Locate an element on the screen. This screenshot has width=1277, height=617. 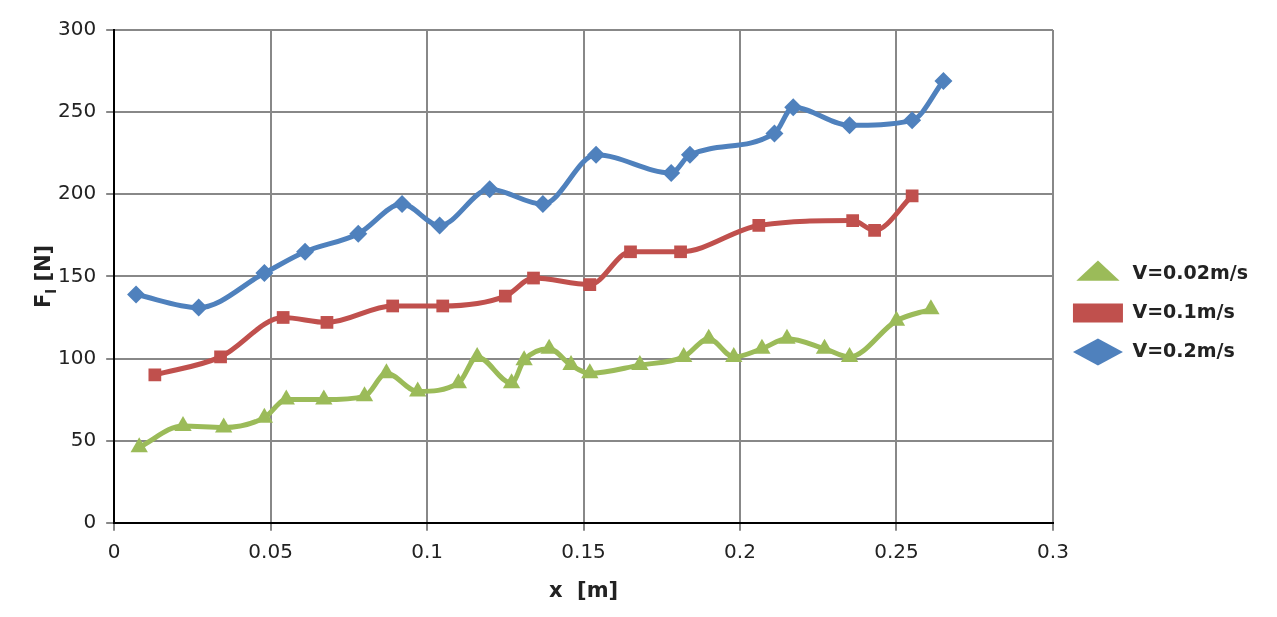
x-tick-label: 0.2 is located at coordinates (740, 551).